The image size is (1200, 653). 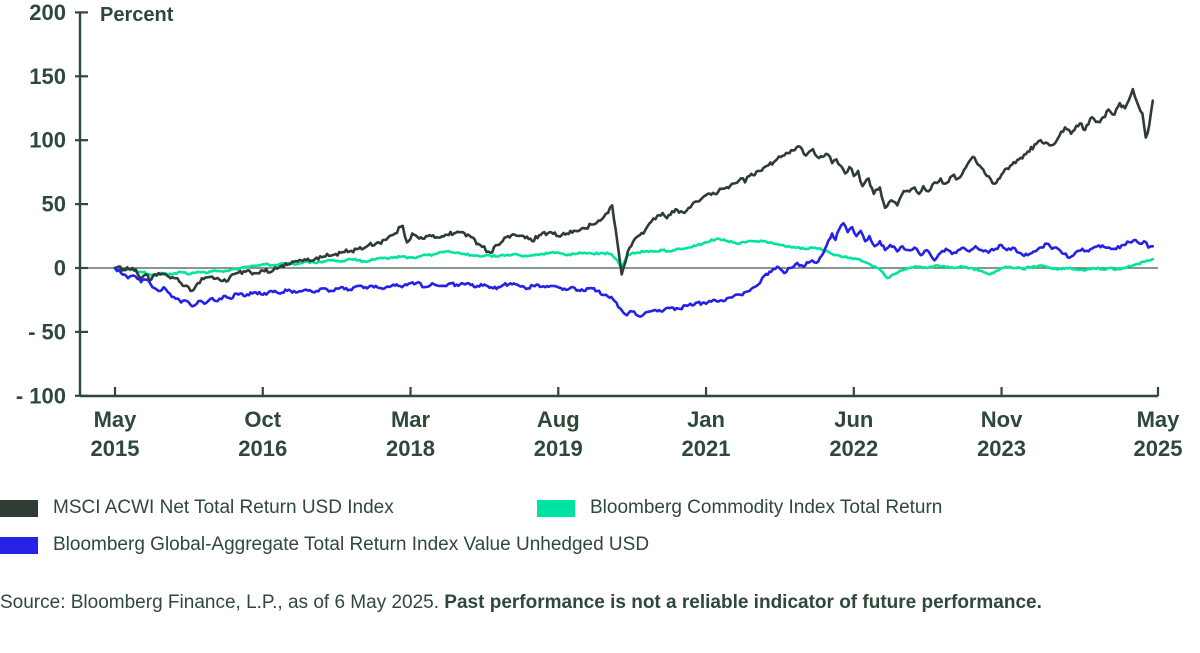 I want to click on y-tick-label: - 50, so click(x=47, y=331).